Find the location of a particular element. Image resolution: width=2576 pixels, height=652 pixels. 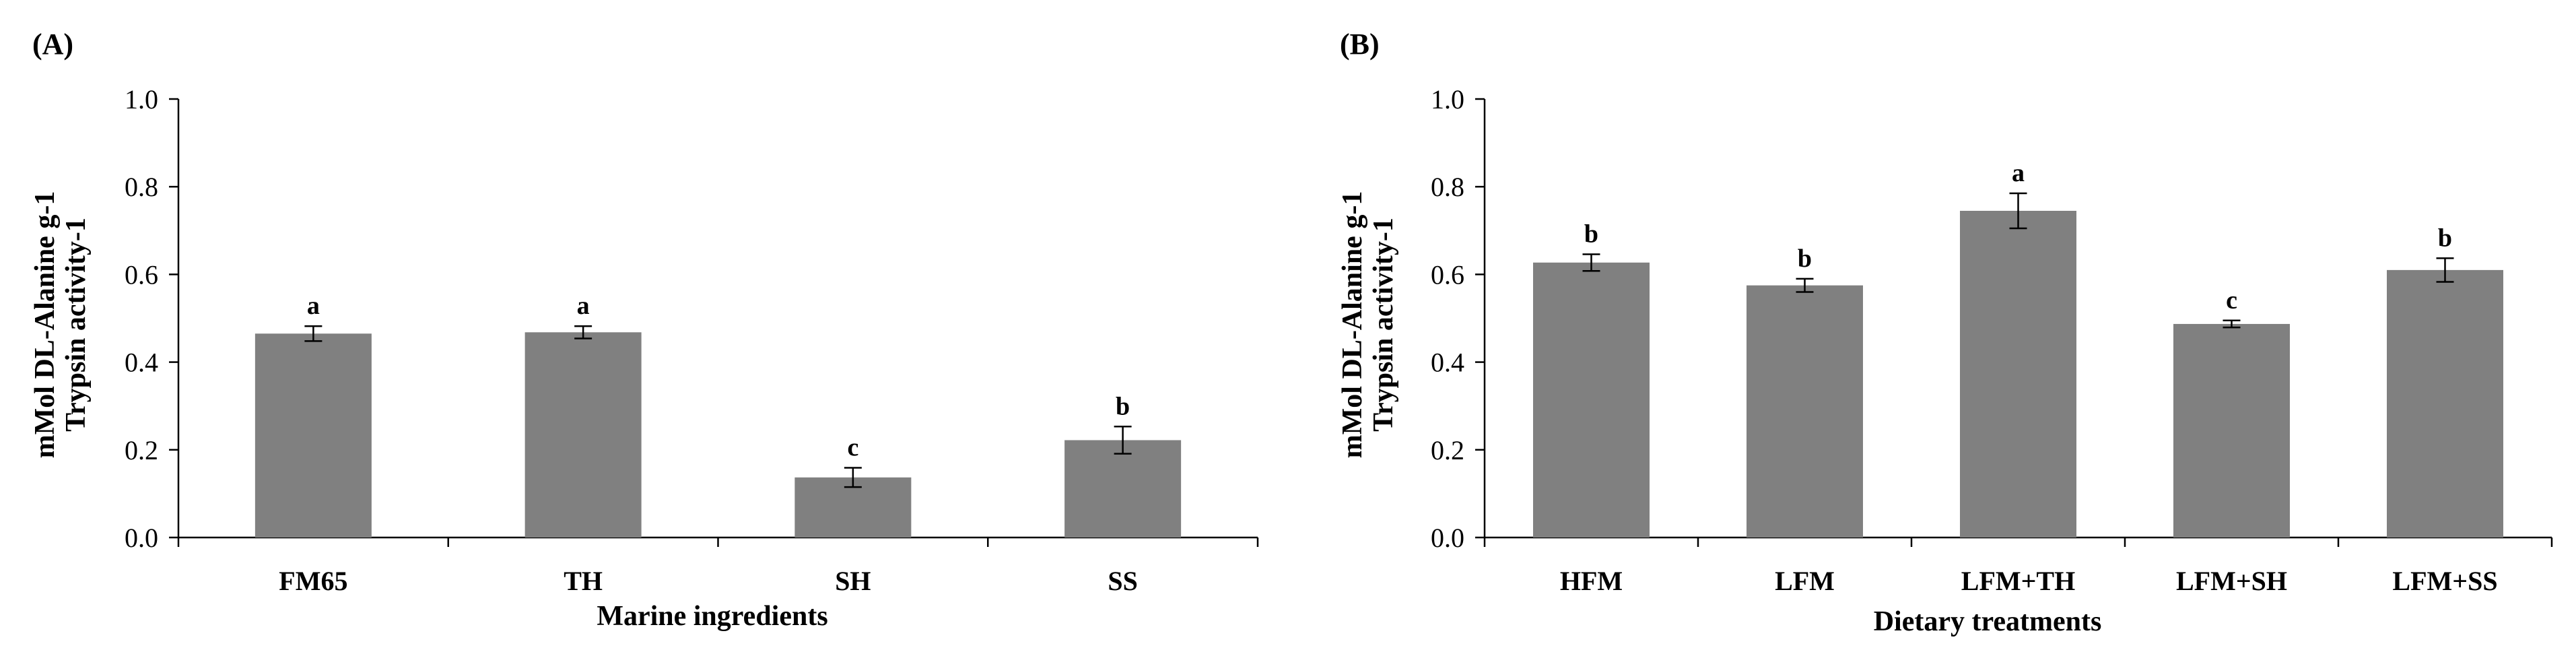

panel-b-y-tick-label: 0.4 is located at coordinates (1448, 363).